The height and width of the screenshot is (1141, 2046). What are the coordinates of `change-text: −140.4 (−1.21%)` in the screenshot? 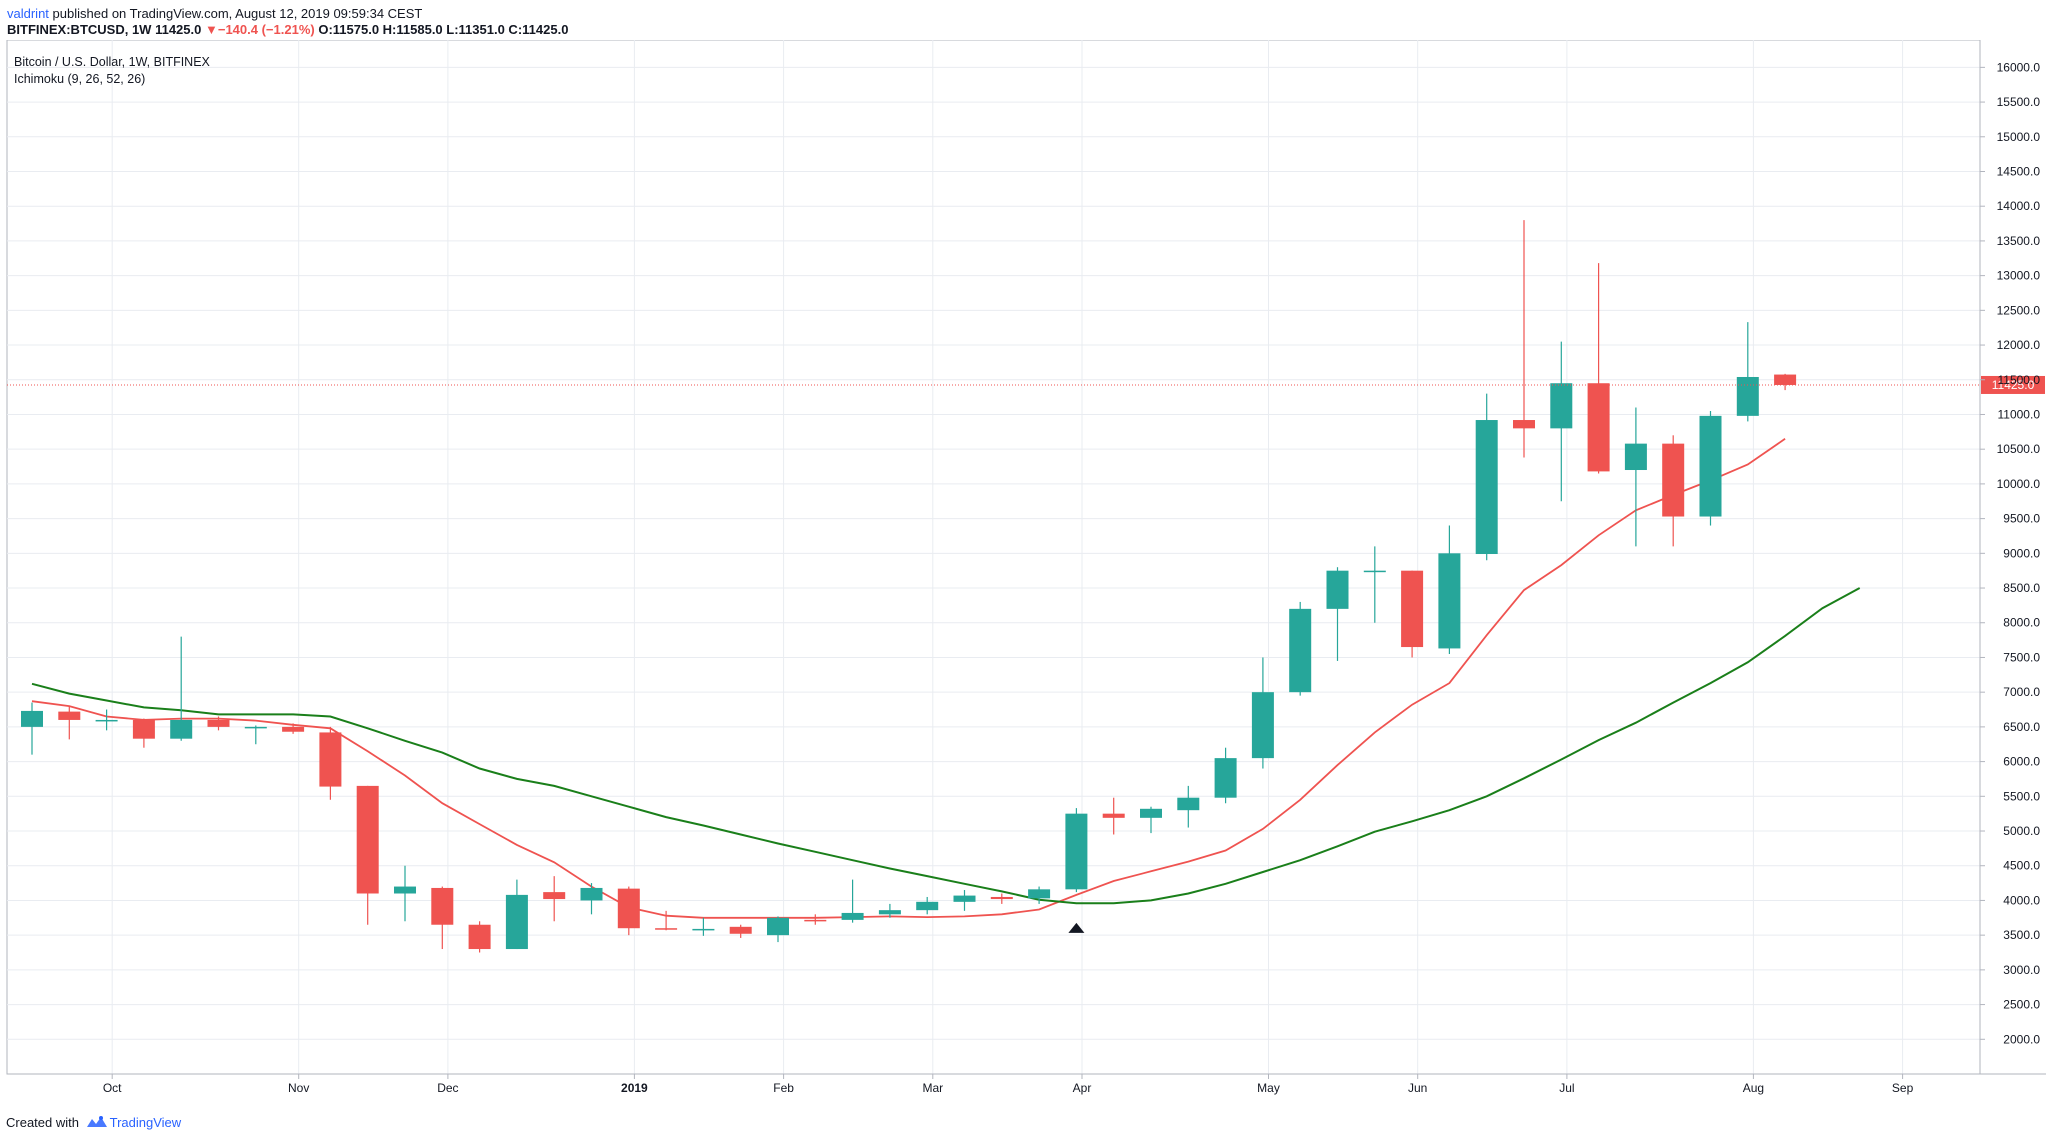 It's located at (266, 29).